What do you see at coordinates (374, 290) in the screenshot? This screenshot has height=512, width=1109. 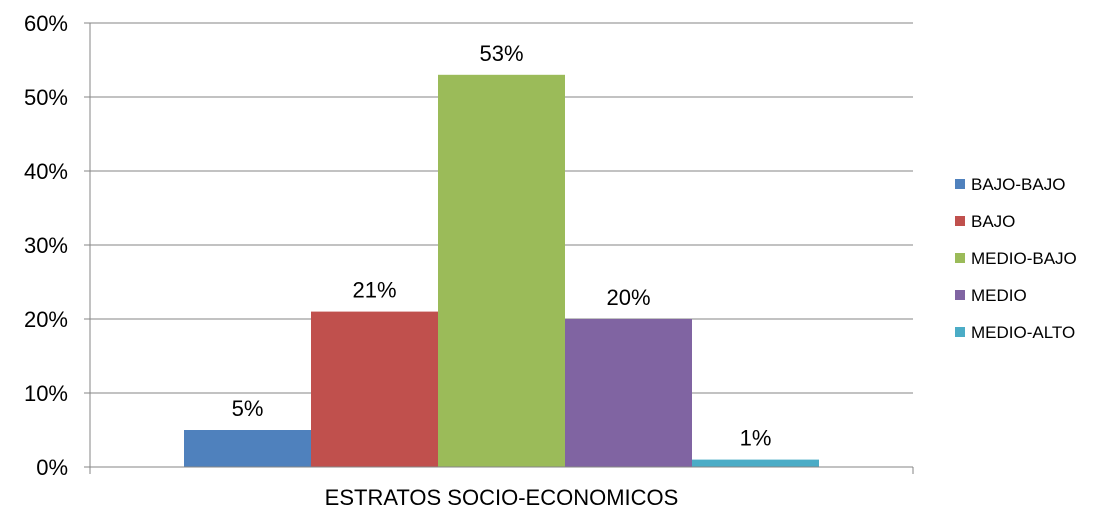 I see `data-label: 21%` at bounding box center [374, 290].